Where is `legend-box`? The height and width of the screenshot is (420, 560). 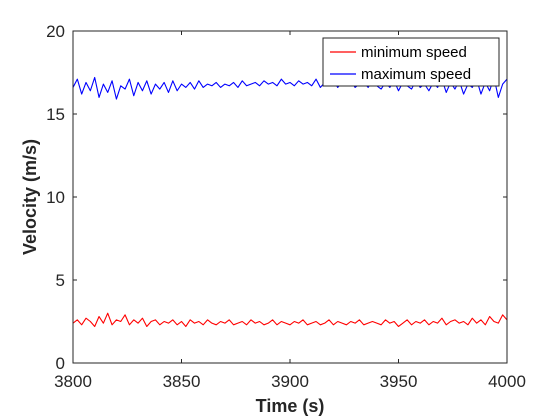 legend-box is located at coordinates (411, 62).